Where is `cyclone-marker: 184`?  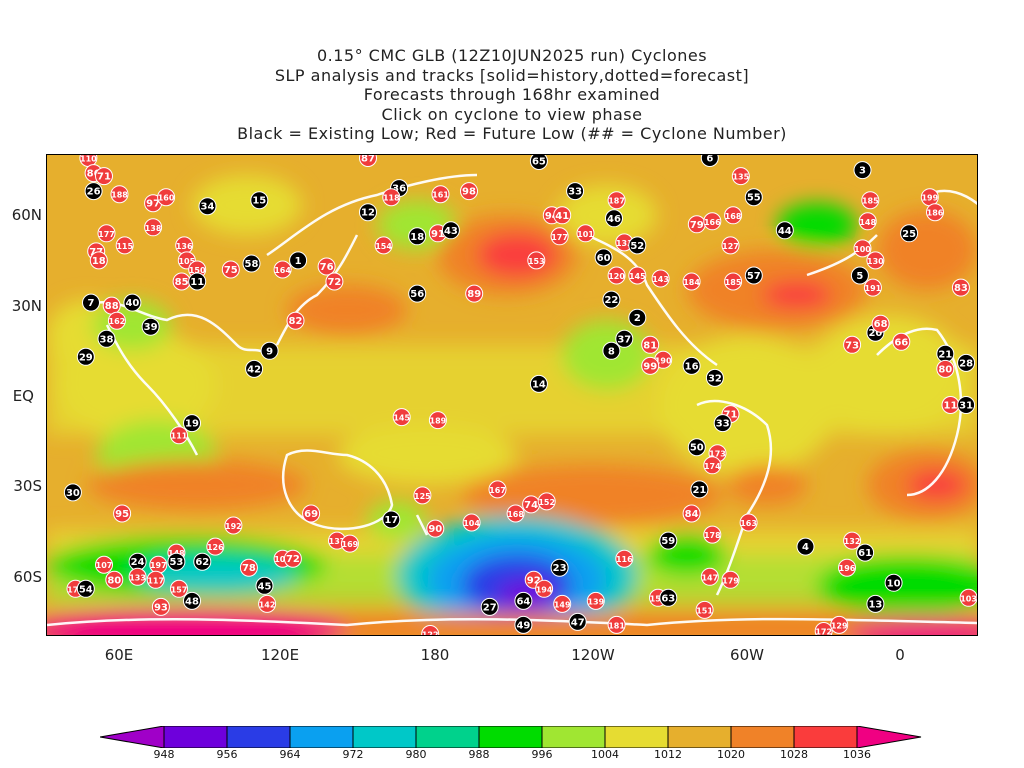
cyclone-marker: 184 is located at coordinates (691, 281).